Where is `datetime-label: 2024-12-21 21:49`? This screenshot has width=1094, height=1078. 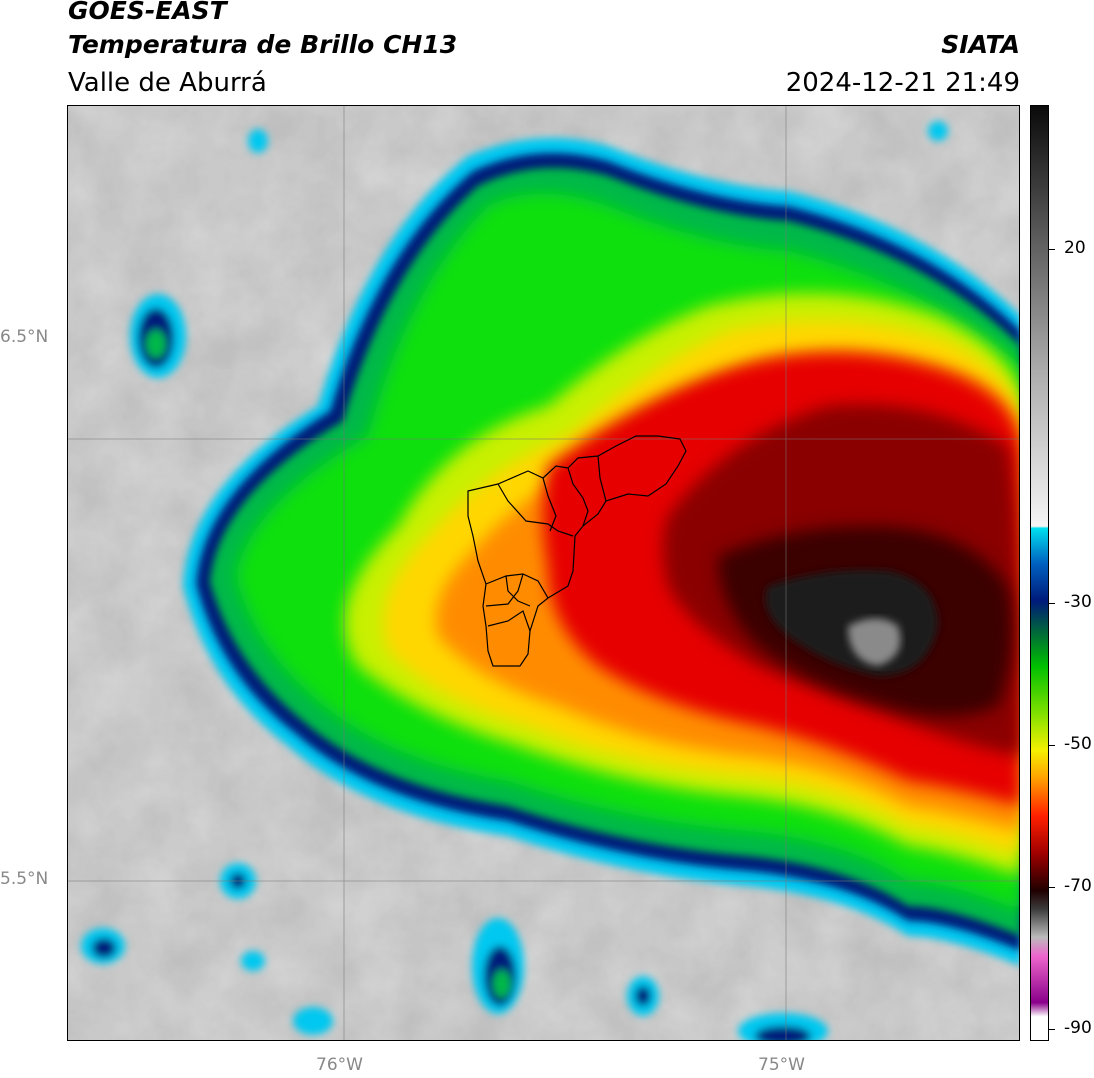 datetime-label: 2024-12-21 21:49 is located at coordinates (902, 83).